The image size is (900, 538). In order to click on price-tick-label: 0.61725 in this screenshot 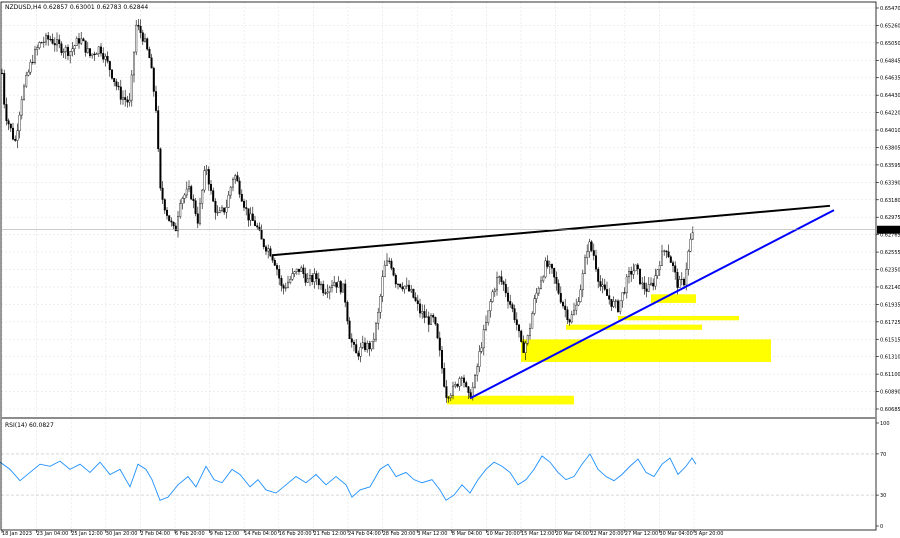, I will do `click(890, 323)`.